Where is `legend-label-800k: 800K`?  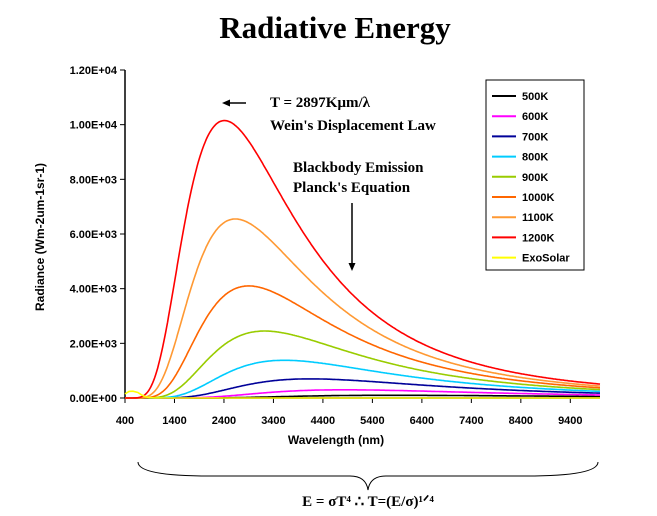 legend-label-800k: 800K is located at coordinates (535, 158).